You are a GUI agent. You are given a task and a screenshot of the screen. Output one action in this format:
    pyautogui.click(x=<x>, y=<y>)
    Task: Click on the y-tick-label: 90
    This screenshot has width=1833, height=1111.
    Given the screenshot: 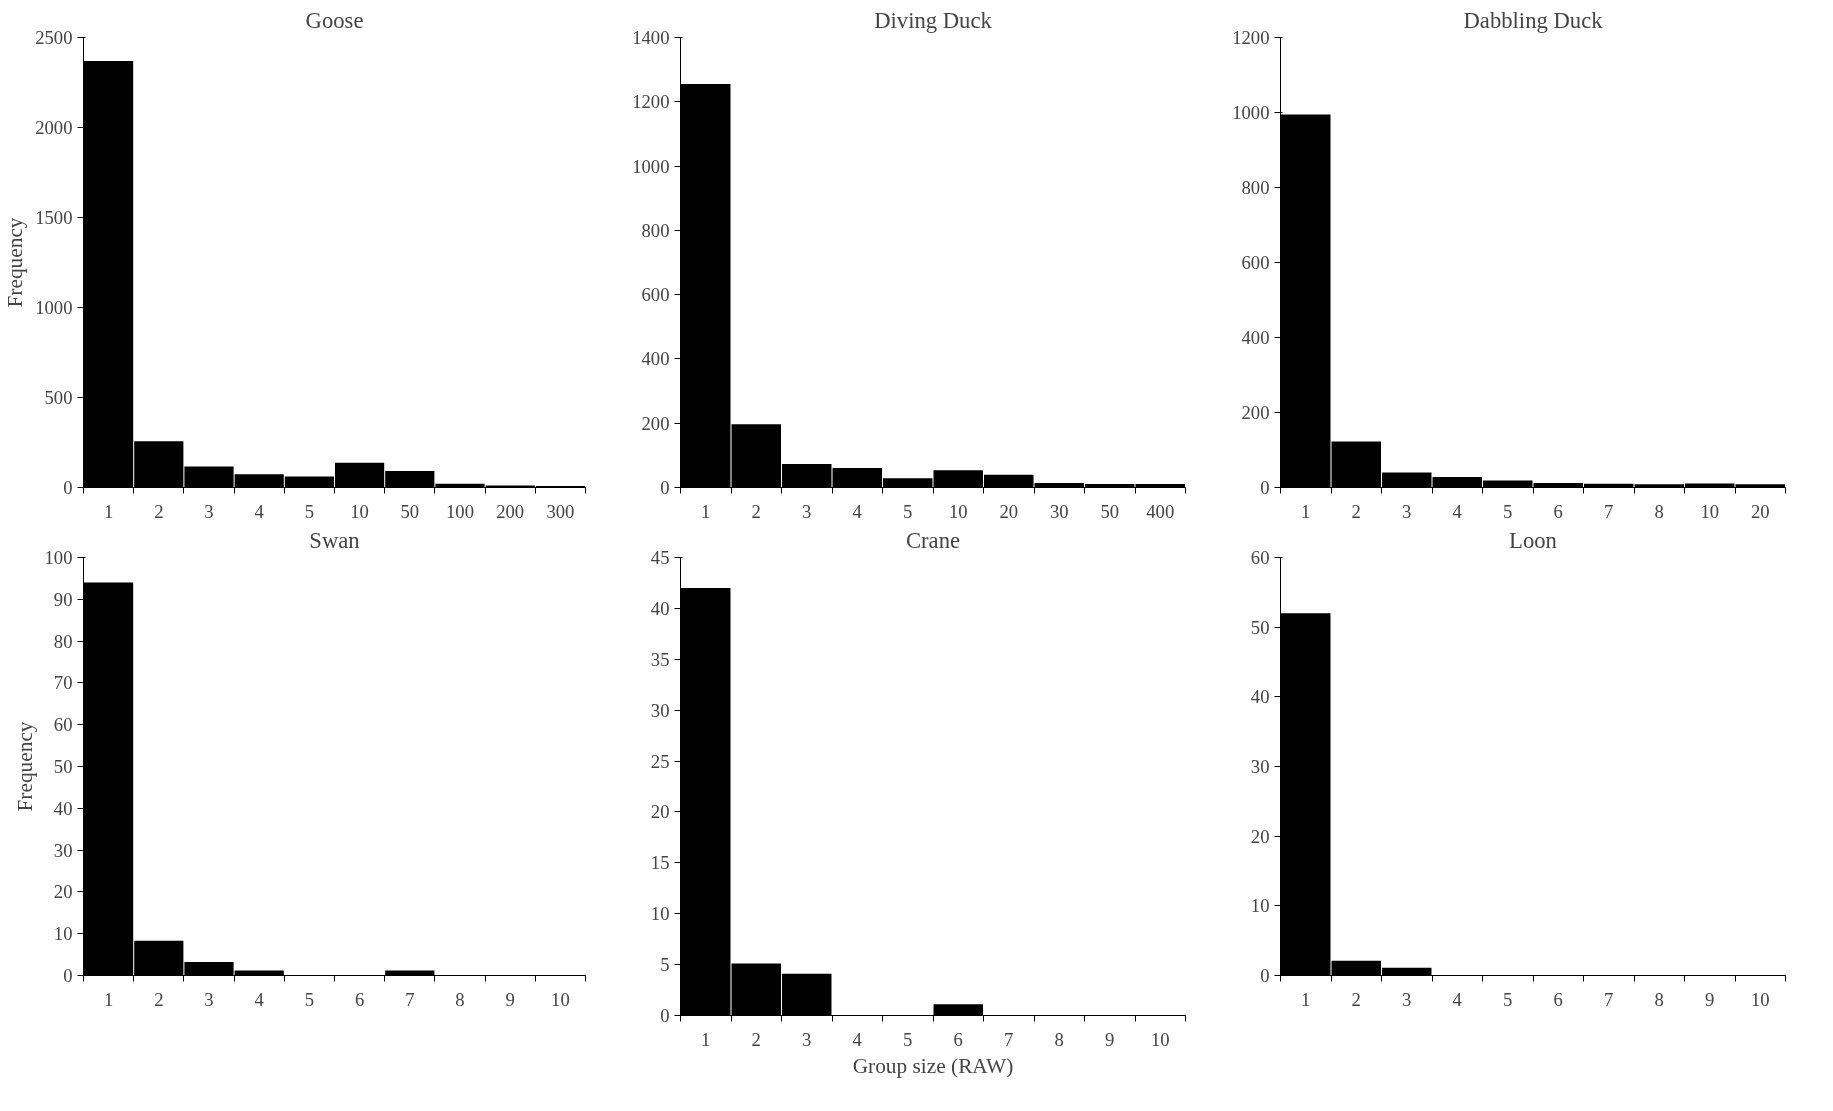 What is the action you would take?
    pyautogui.click(x=63, y=599)
    